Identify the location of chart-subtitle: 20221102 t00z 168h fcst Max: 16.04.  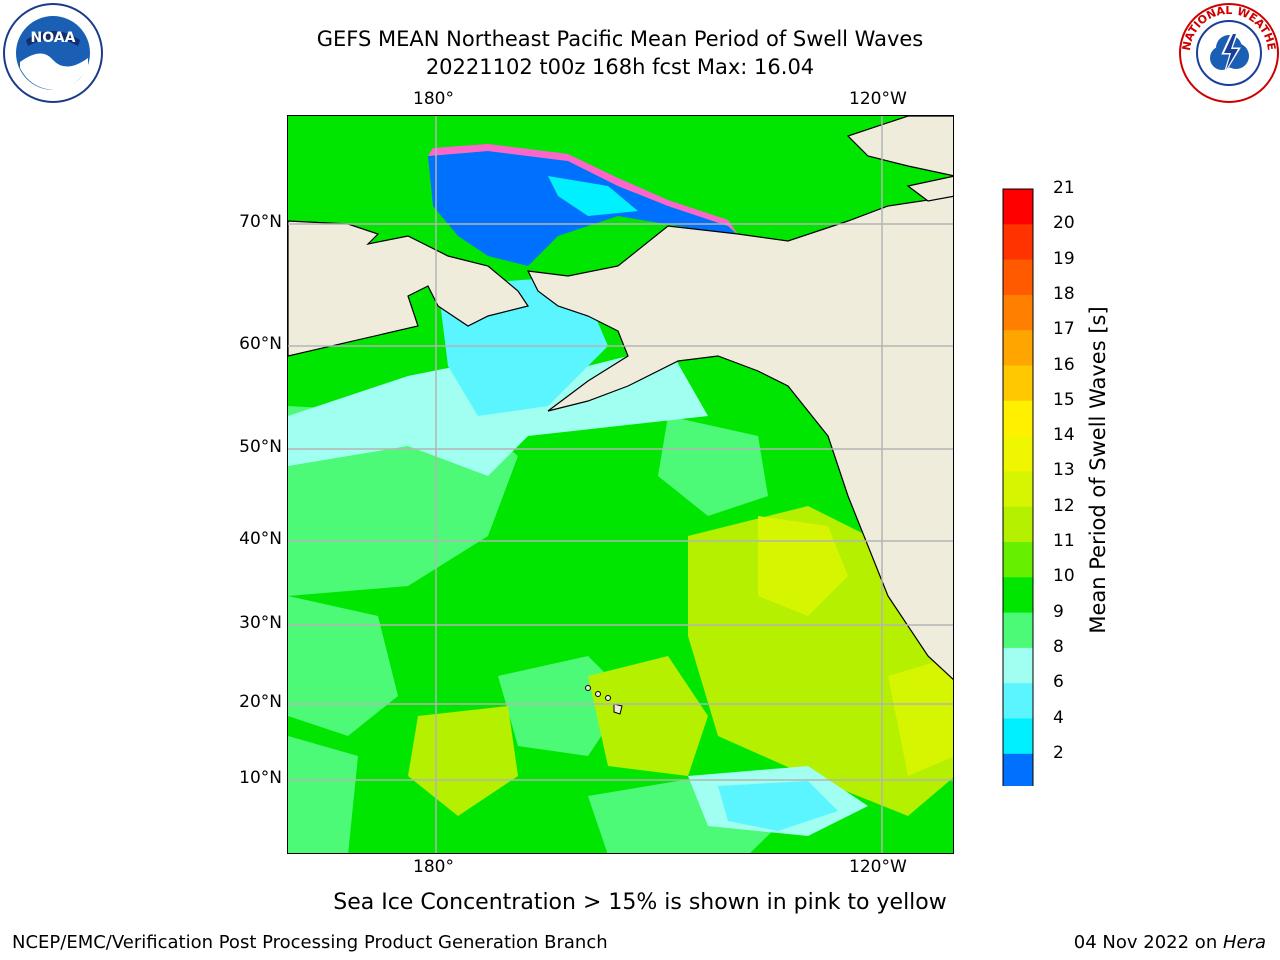
(620, 67).